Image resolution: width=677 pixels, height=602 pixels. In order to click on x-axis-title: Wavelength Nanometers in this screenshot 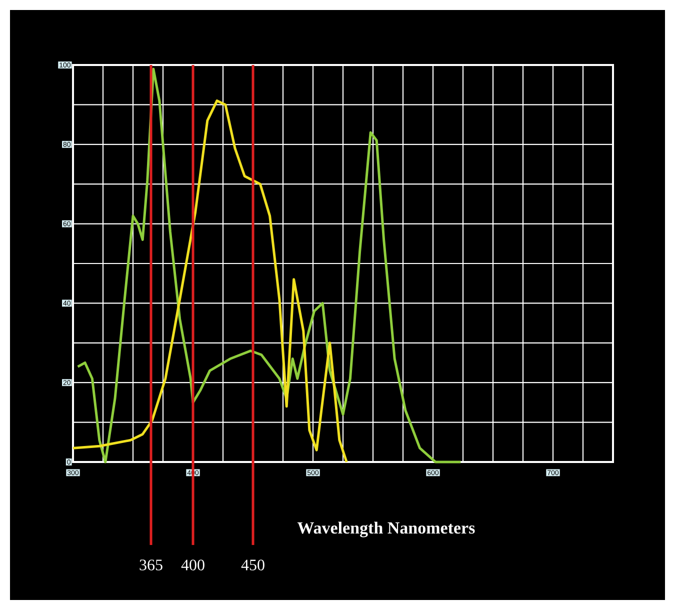, I will do `click(386, 530)`.